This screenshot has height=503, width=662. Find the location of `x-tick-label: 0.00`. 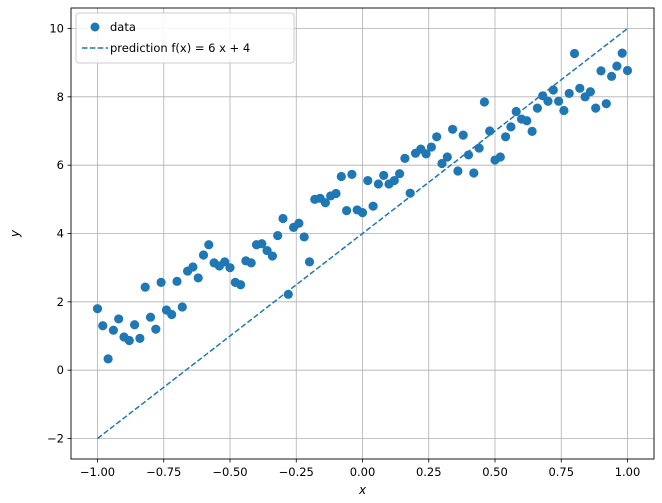

x-tick-label: 0.00 is located at coordinates (363, 472).